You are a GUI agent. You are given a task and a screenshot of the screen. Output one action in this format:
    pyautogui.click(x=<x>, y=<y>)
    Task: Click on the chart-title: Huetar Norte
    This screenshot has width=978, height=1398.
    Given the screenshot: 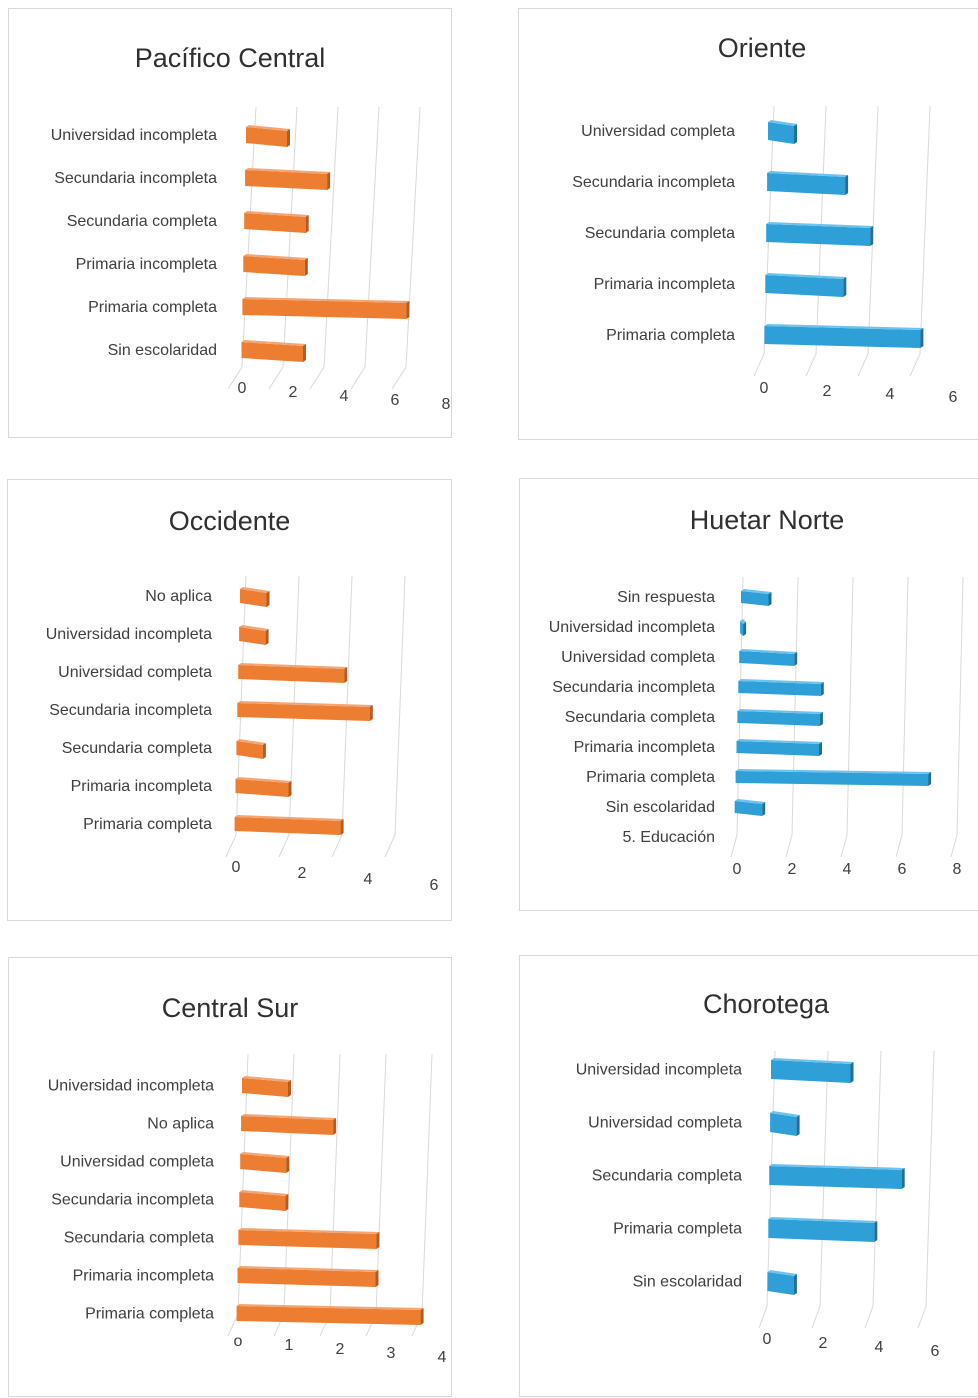 What is the action you would take?
    pyautogui.click(x=767, y=520)
    